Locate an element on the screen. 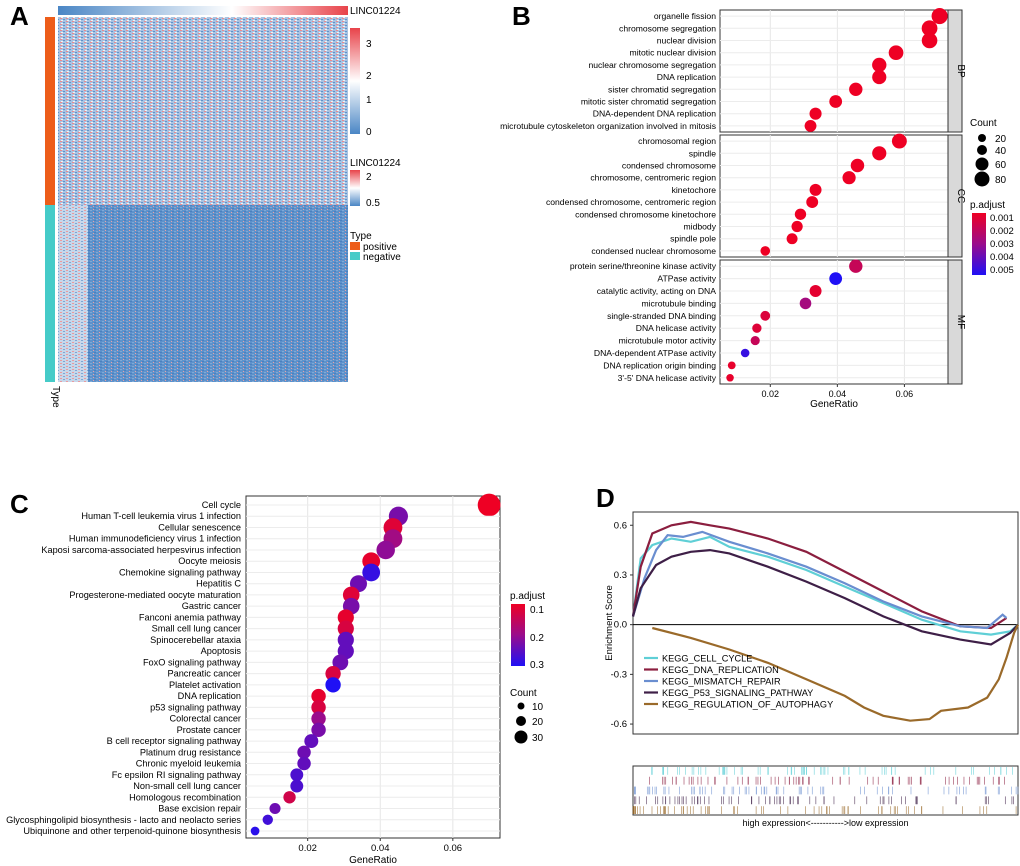  d-line-kegg-regulation-of-autophagy is located at coordinates (835, 673).